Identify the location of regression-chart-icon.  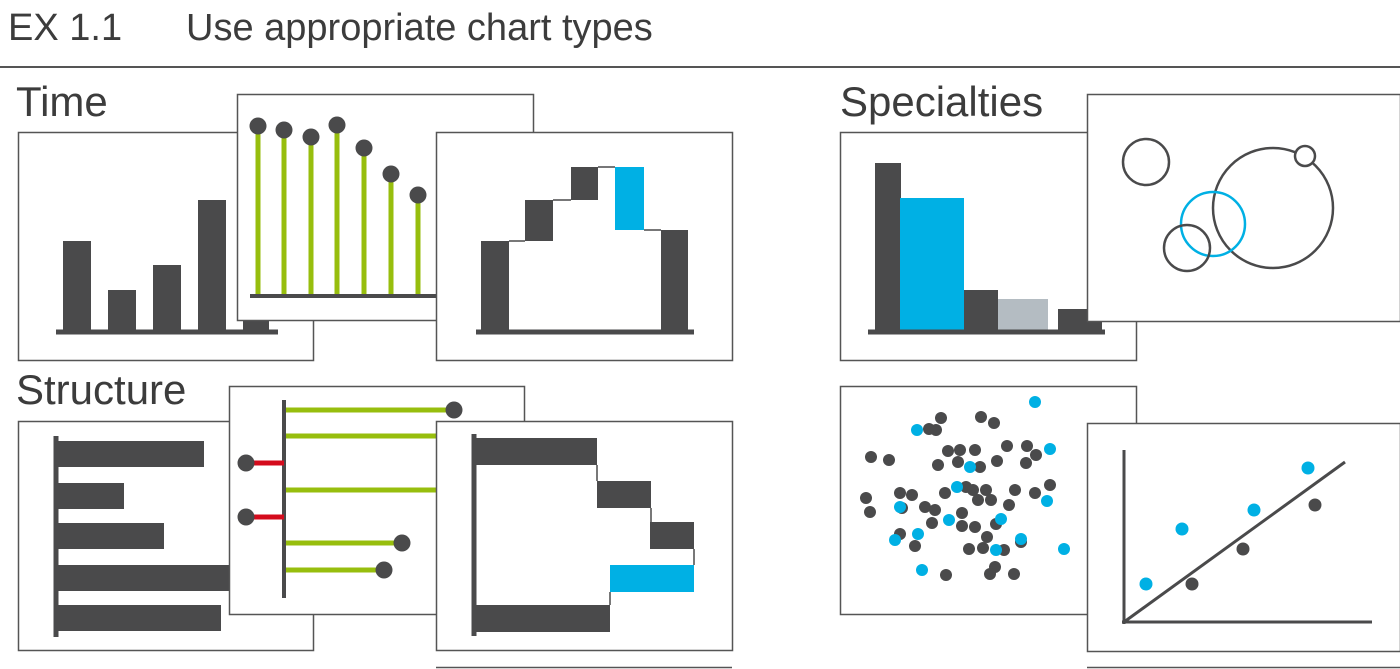
(1243, 537).